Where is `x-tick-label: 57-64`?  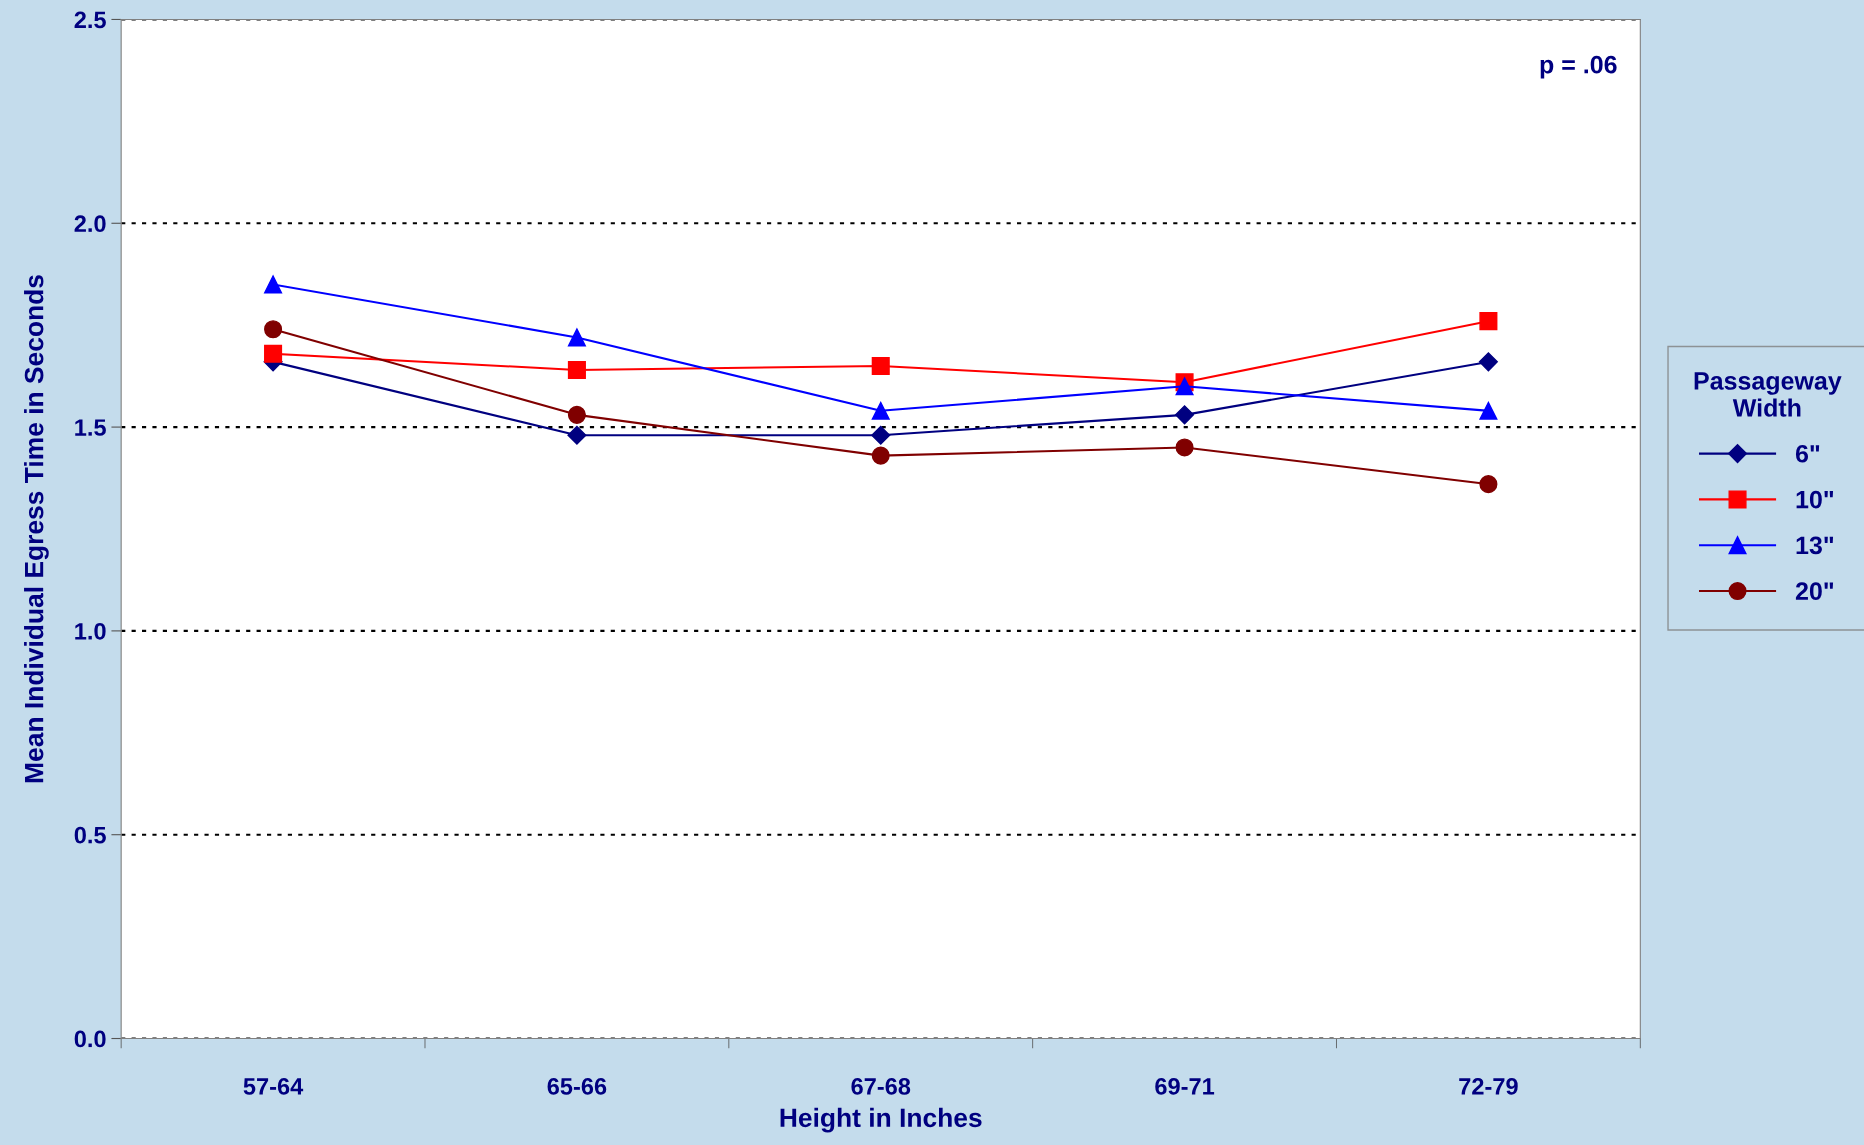
x-tick-label: 57-64 is located at coordinates (273, 1086).